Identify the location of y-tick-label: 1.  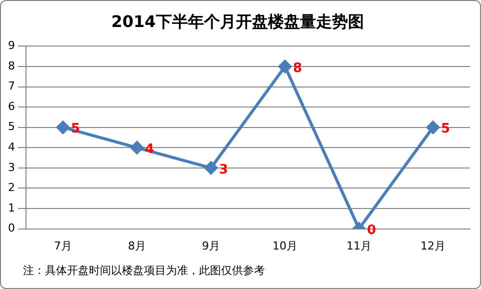
(11, 207).